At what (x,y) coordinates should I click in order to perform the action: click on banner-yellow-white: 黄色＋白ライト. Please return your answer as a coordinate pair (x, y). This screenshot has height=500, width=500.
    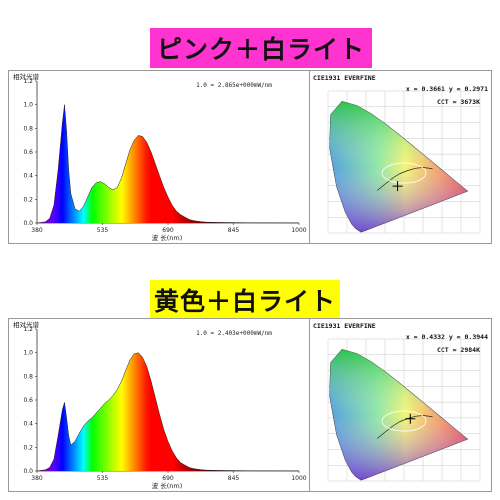
    Looking at the image, I should click on (245, 300).